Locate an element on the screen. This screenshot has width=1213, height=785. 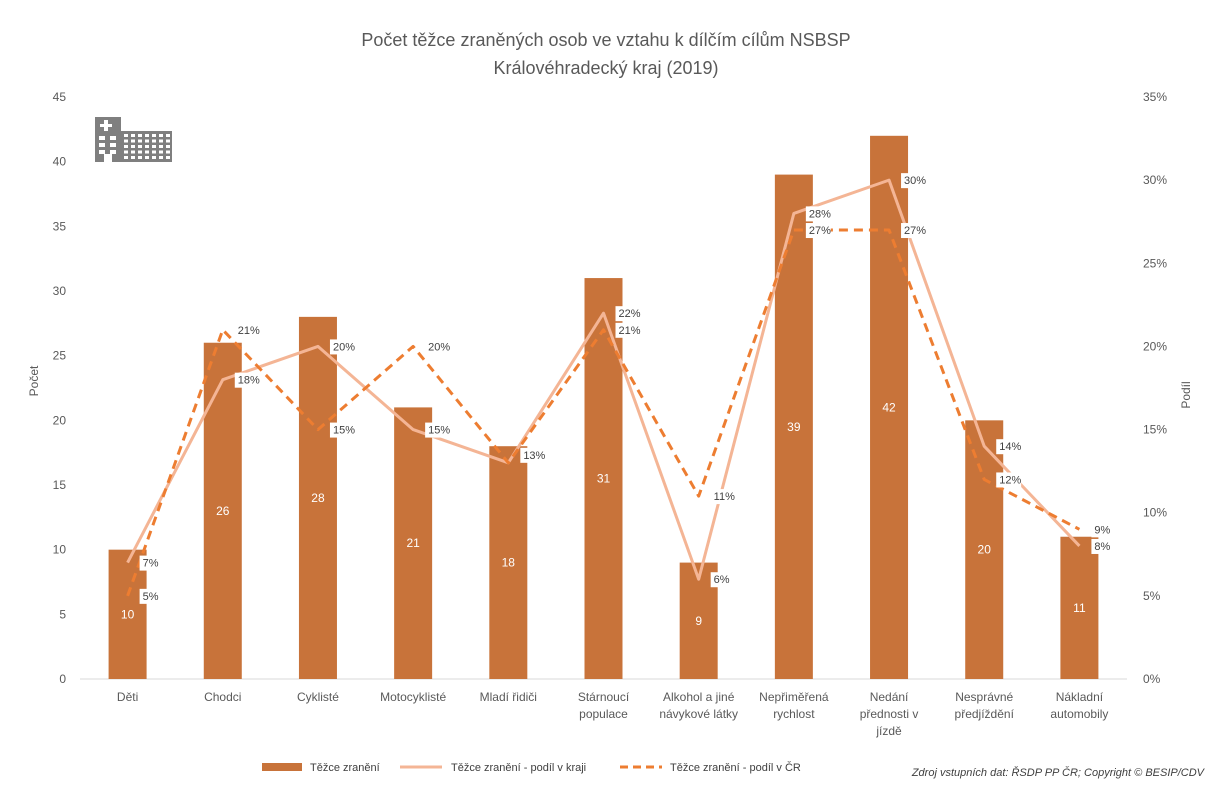
percent-label: 14% is located at coordinates (1008, 447).